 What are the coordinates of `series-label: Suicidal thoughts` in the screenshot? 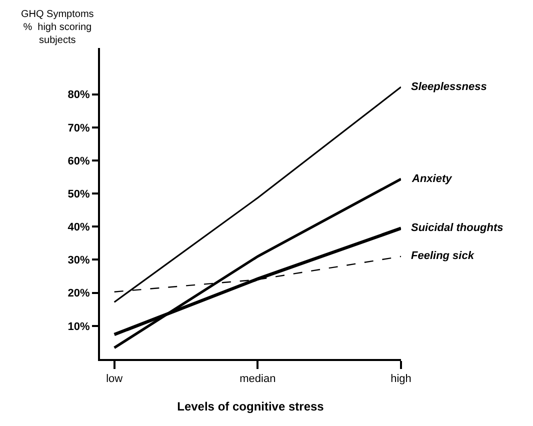 It's located at (457, 228).